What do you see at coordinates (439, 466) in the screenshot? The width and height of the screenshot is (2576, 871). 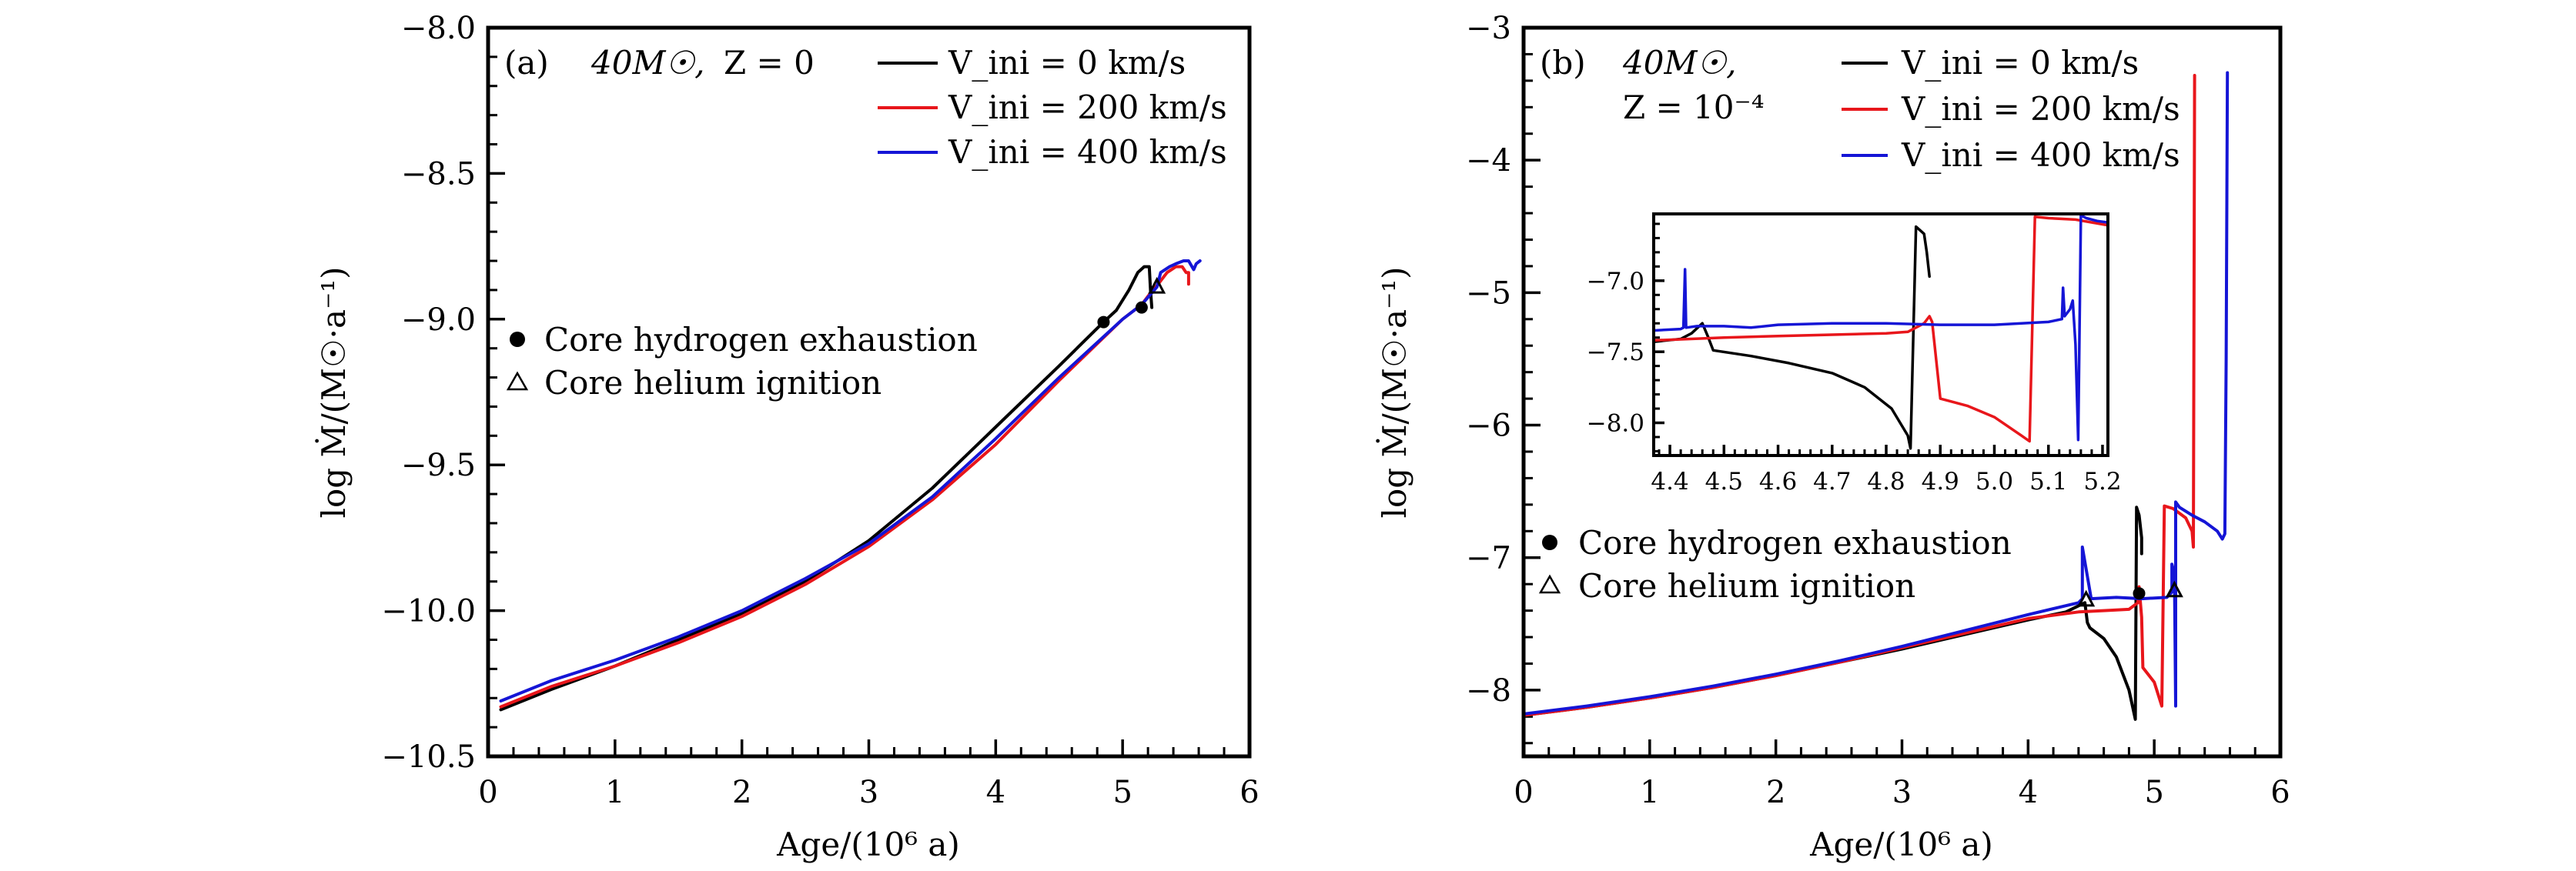 I see `panel-a-y-tick-label: −9.5` at bounding box center [439, 466].